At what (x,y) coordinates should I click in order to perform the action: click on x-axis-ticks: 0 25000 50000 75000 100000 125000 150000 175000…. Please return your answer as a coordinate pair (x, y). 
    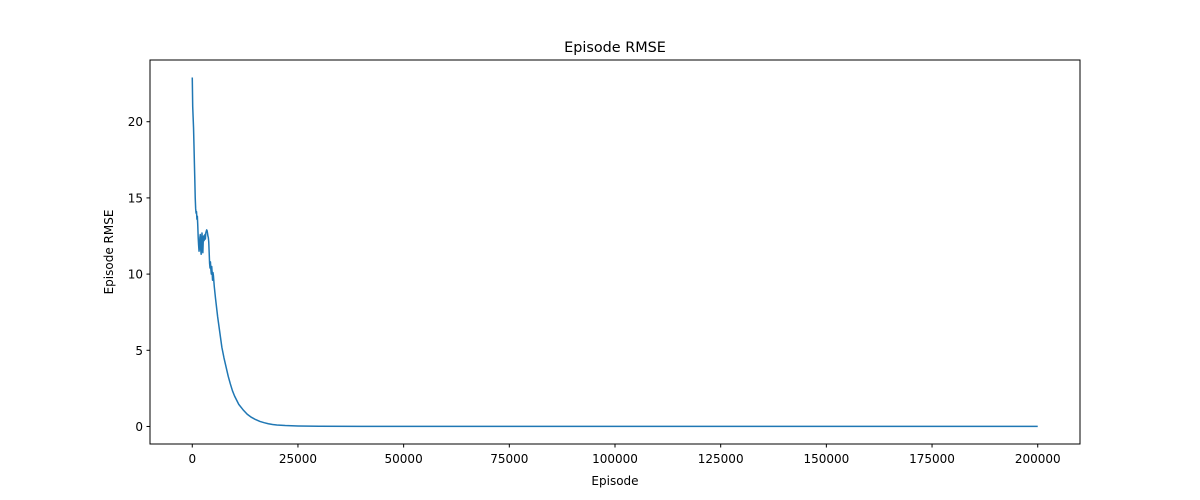
    Looking at the image, I should click on (624, 455).